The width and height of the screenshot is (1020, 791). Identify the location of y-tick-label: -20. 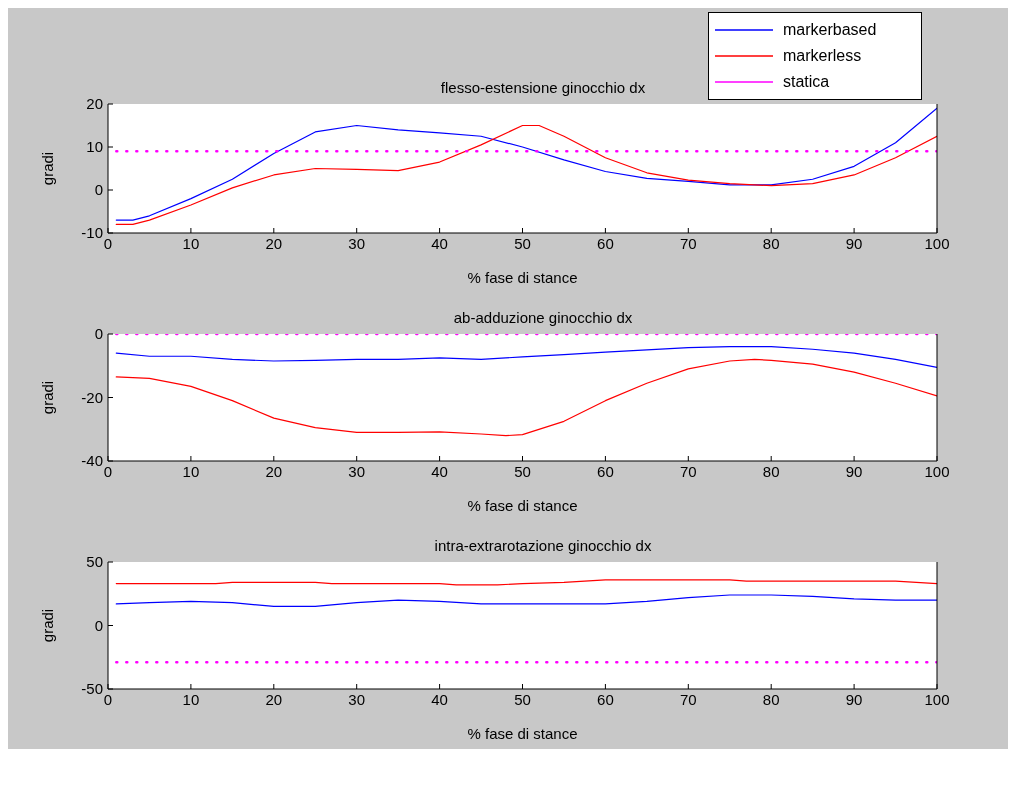
(92, 397).